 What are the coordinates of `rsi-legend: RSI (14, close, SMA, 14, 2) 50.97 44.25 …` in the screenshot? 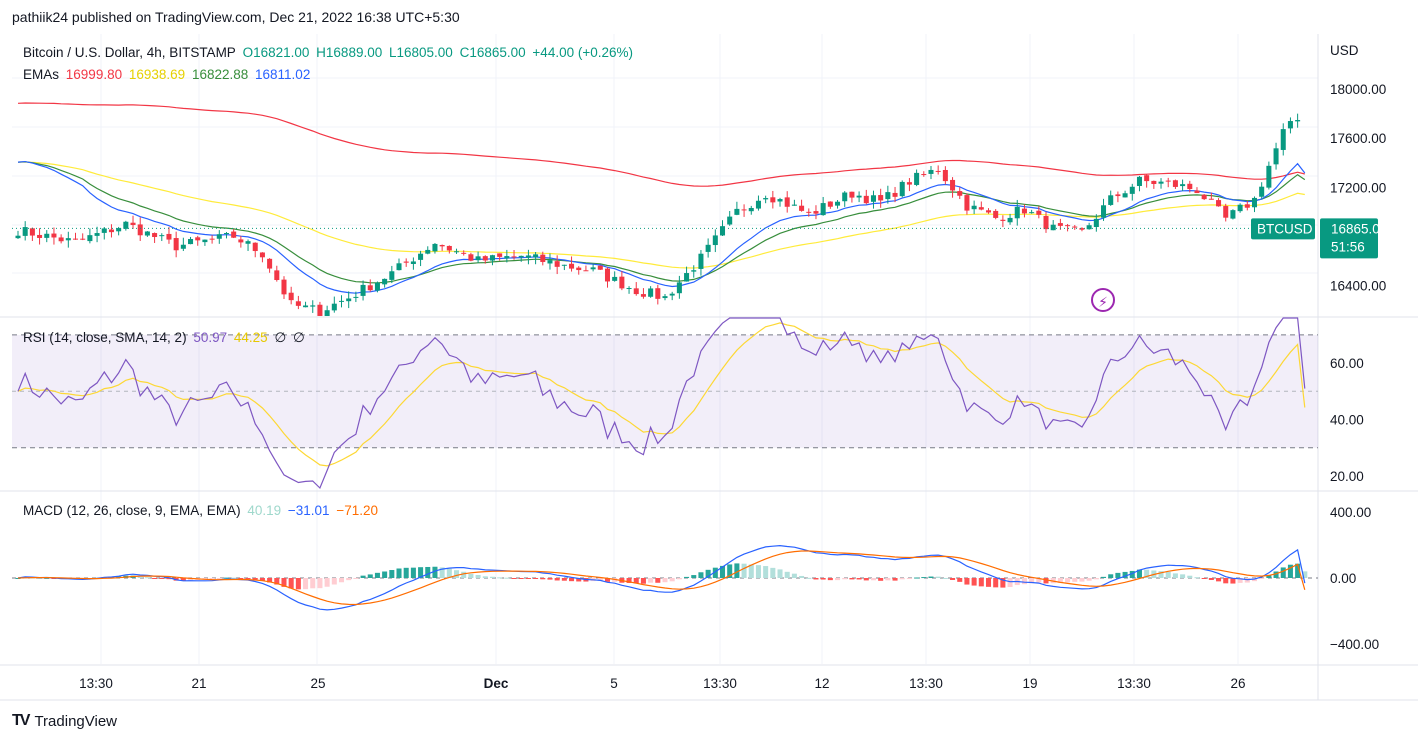 It's located at (165, 338).